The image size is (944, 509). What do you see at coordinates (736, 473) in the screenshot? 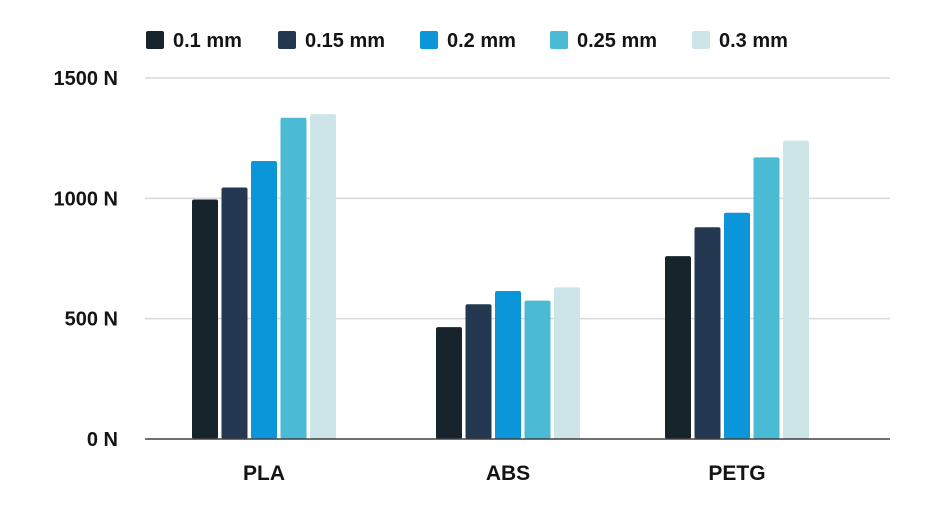
I see `x-category-label: PETG` at bounding box center [736, 473].